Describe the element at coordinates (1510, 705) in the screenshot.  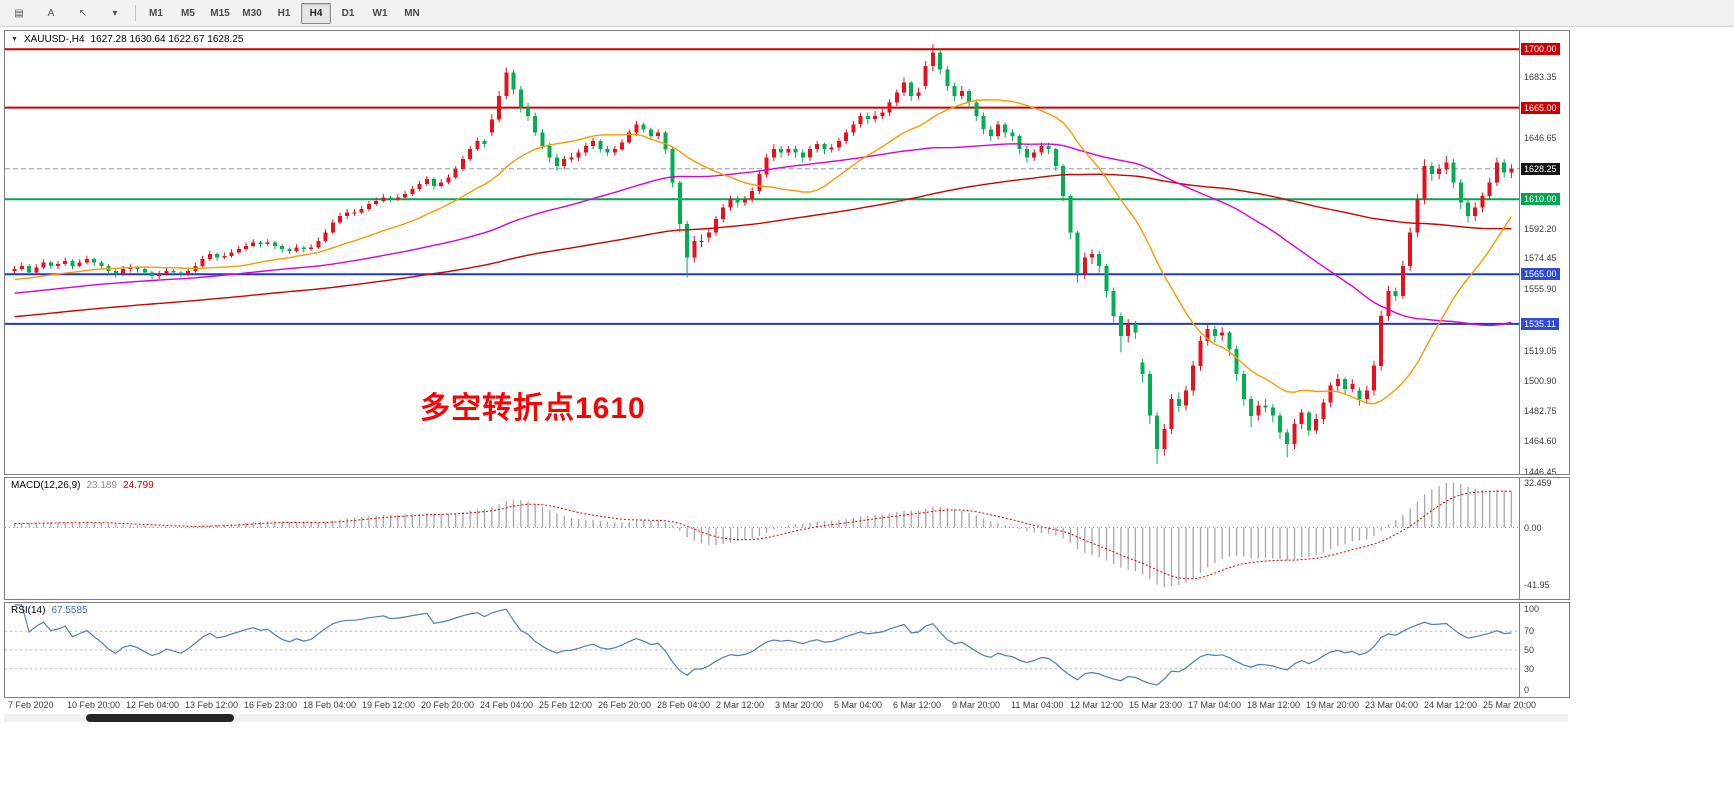
I see `time-label: 25 Mar 20:00` at that location.